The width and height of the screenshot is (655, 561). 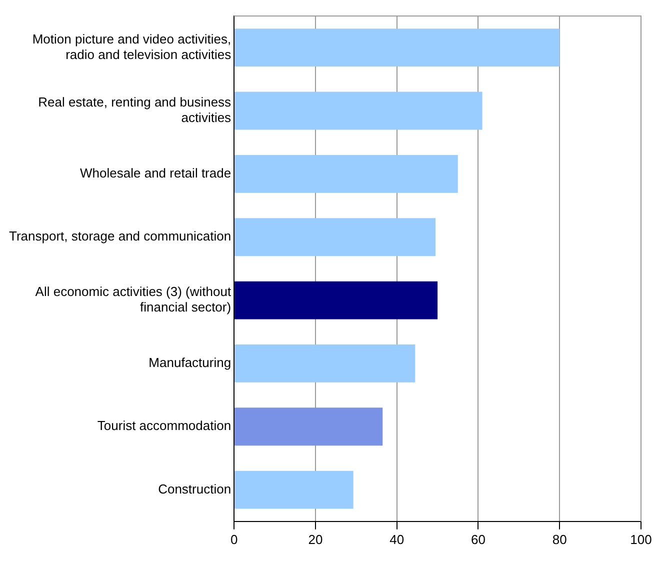 What do you see at coordinates (559, 539) in the screenshot?
I see `x-tick-label: 80` at bounding box center [559, 539].